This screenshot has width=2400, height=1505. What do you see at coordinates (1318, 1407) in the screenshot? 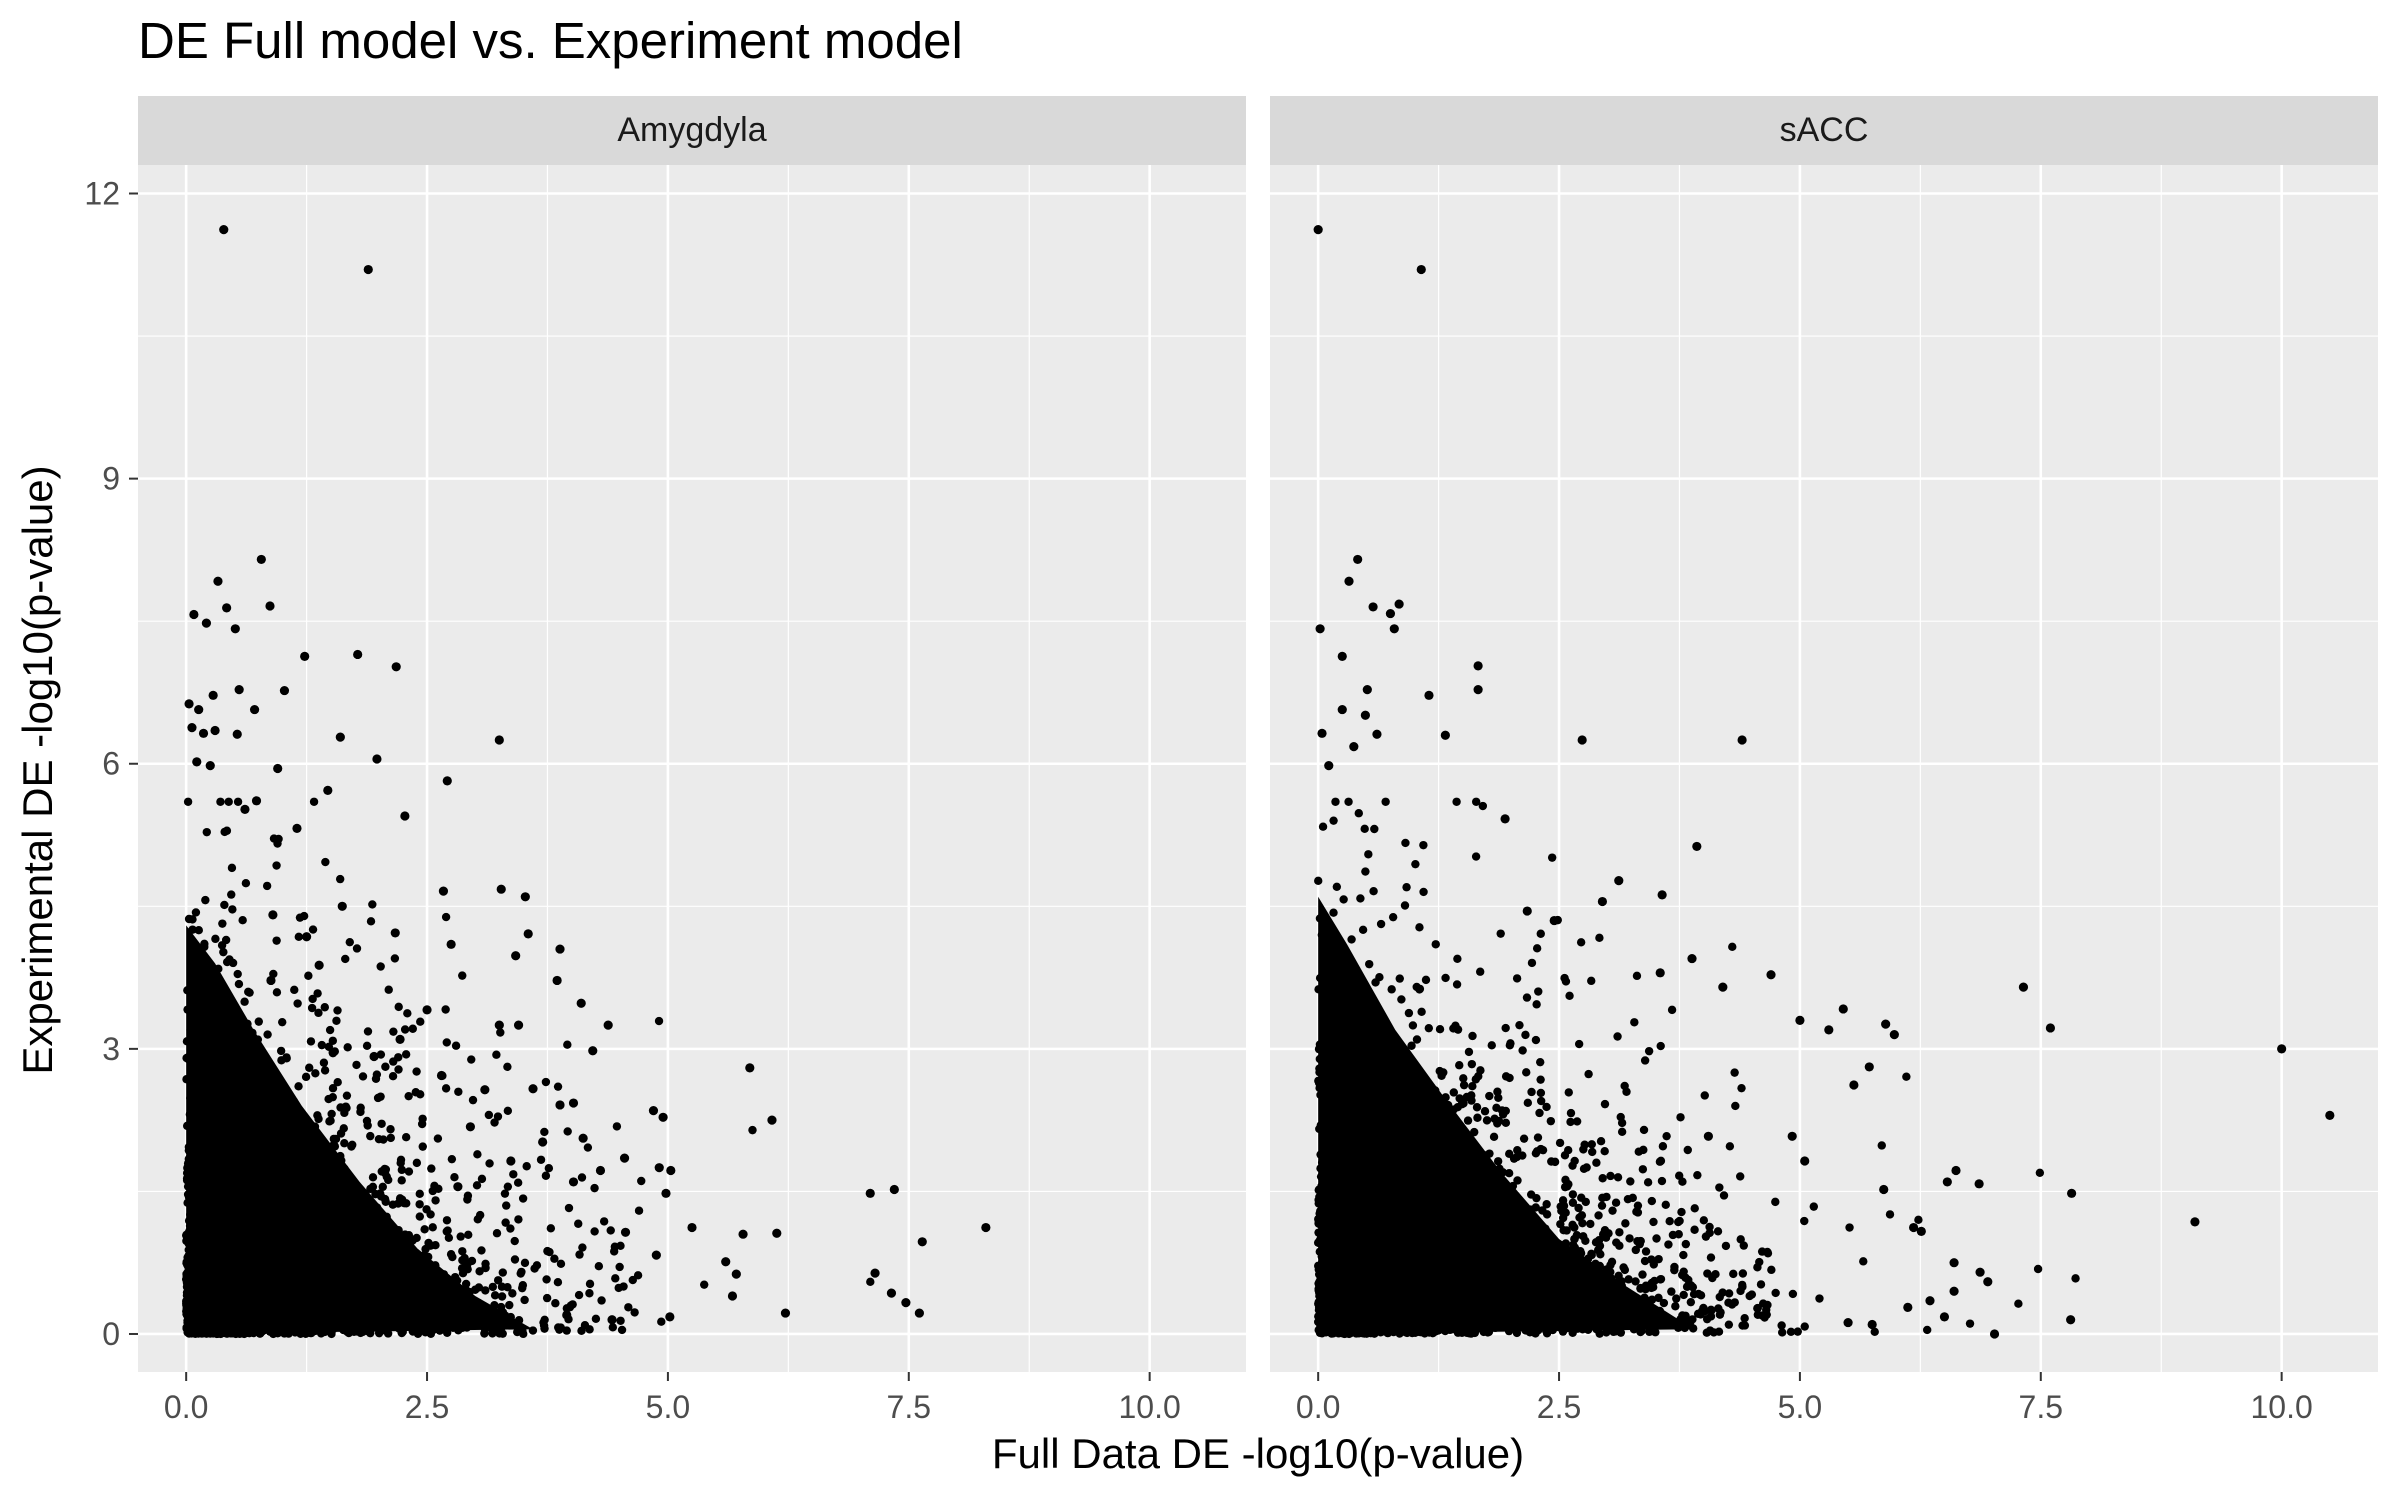
I see `x-tick-label: 0.0` at bounding box center [1318, 1407].